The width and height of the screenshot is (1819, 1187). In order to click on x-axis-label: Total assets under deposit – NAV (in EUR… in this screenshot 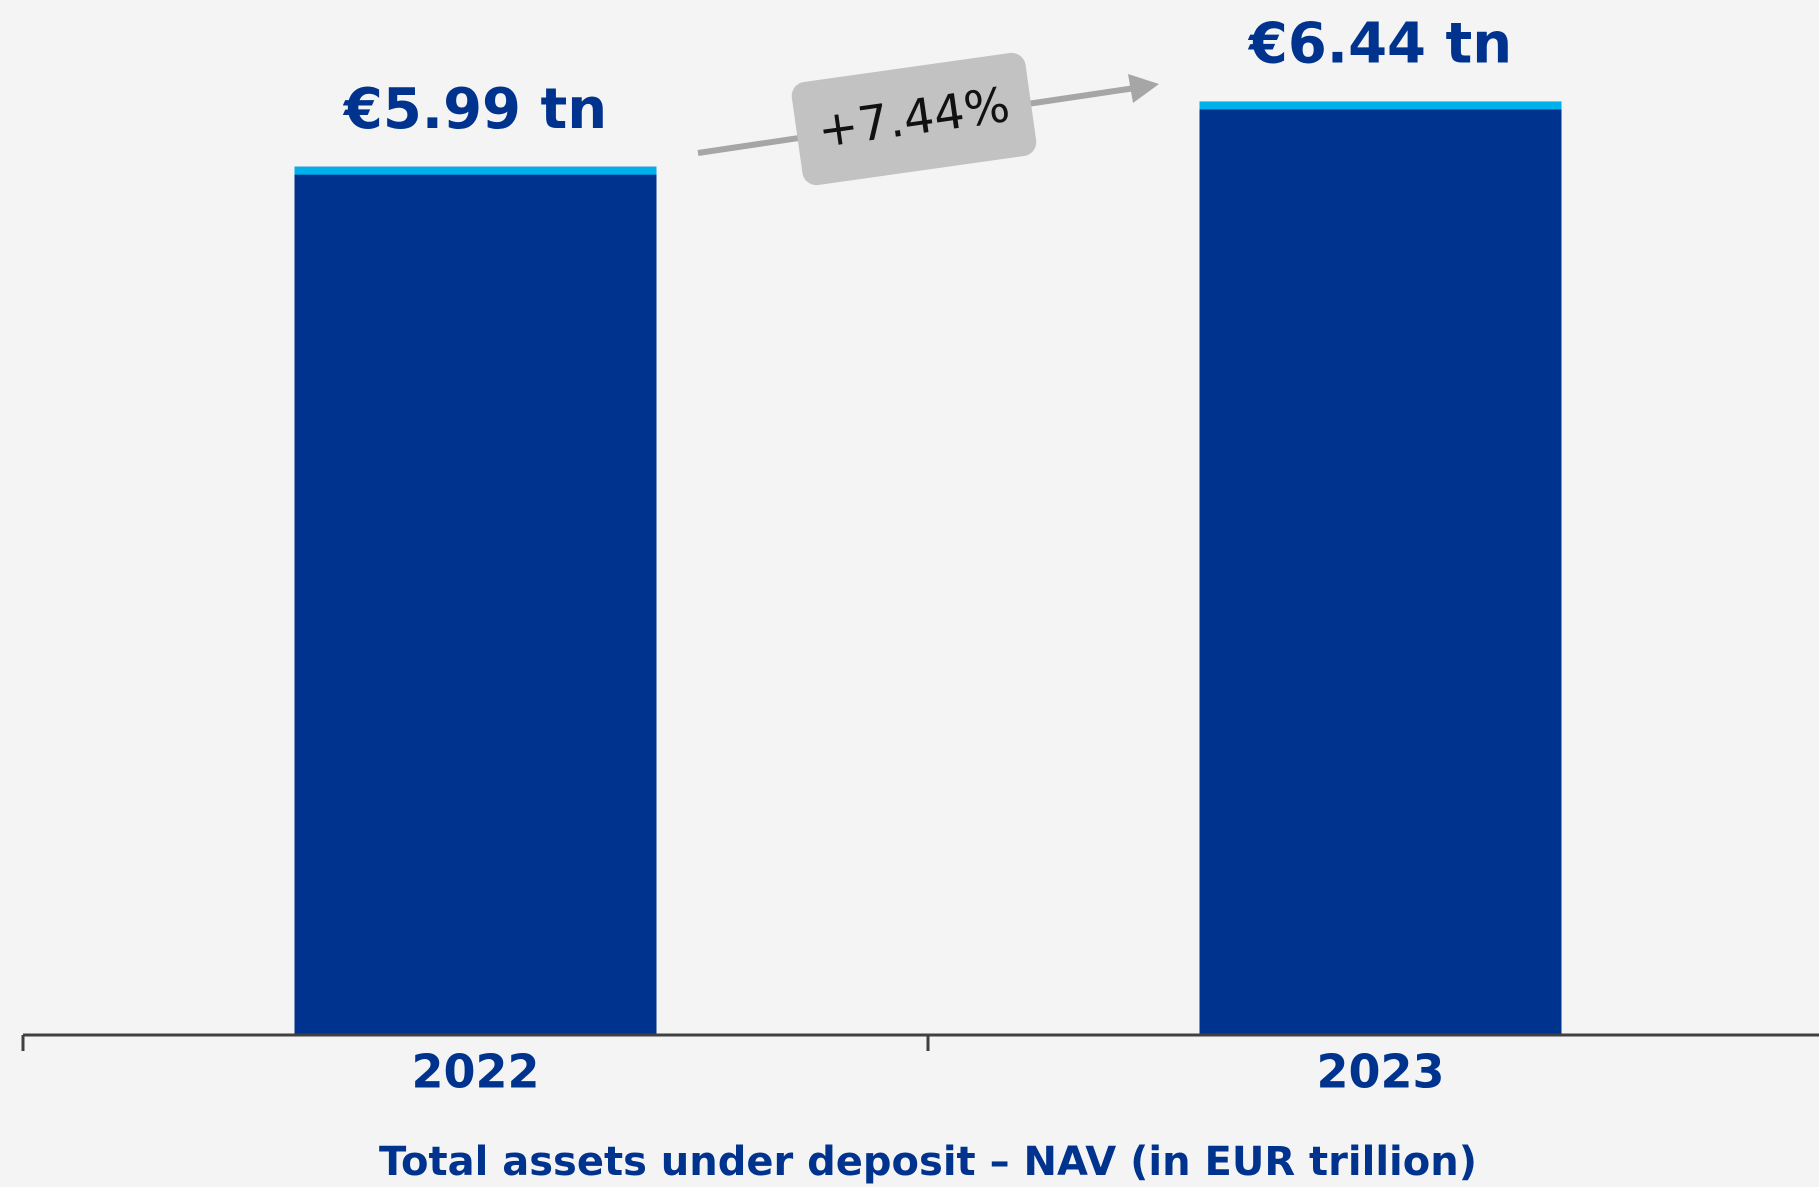, I will do `click(928, 1162)`.